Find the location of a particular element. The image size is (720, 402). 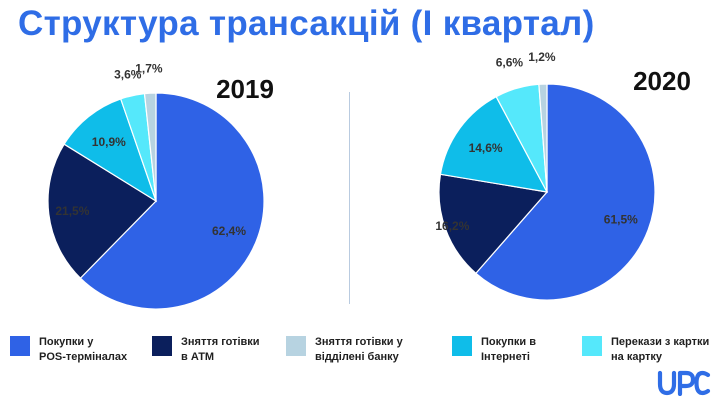

legend-item-atm: Зняття готівки в АТМ is located at coordinates (206, 350).